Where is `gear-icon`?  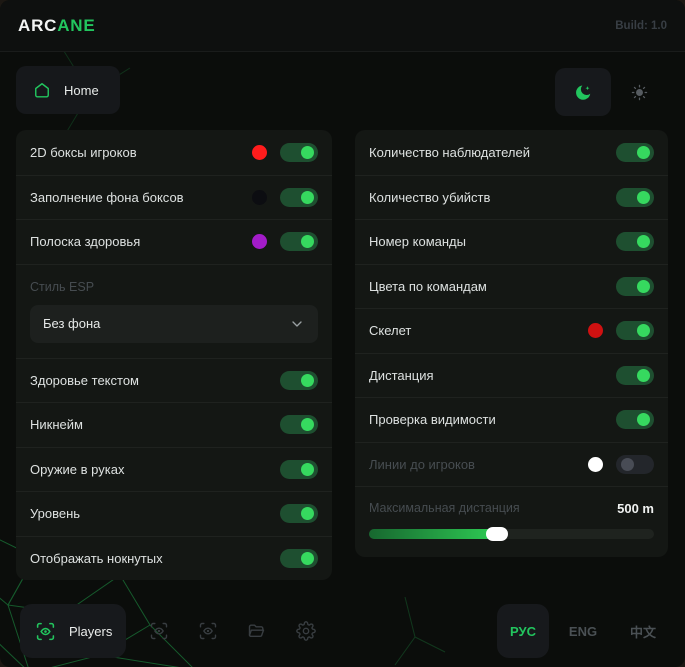 gear-icon is located at coordinates (305, 631).